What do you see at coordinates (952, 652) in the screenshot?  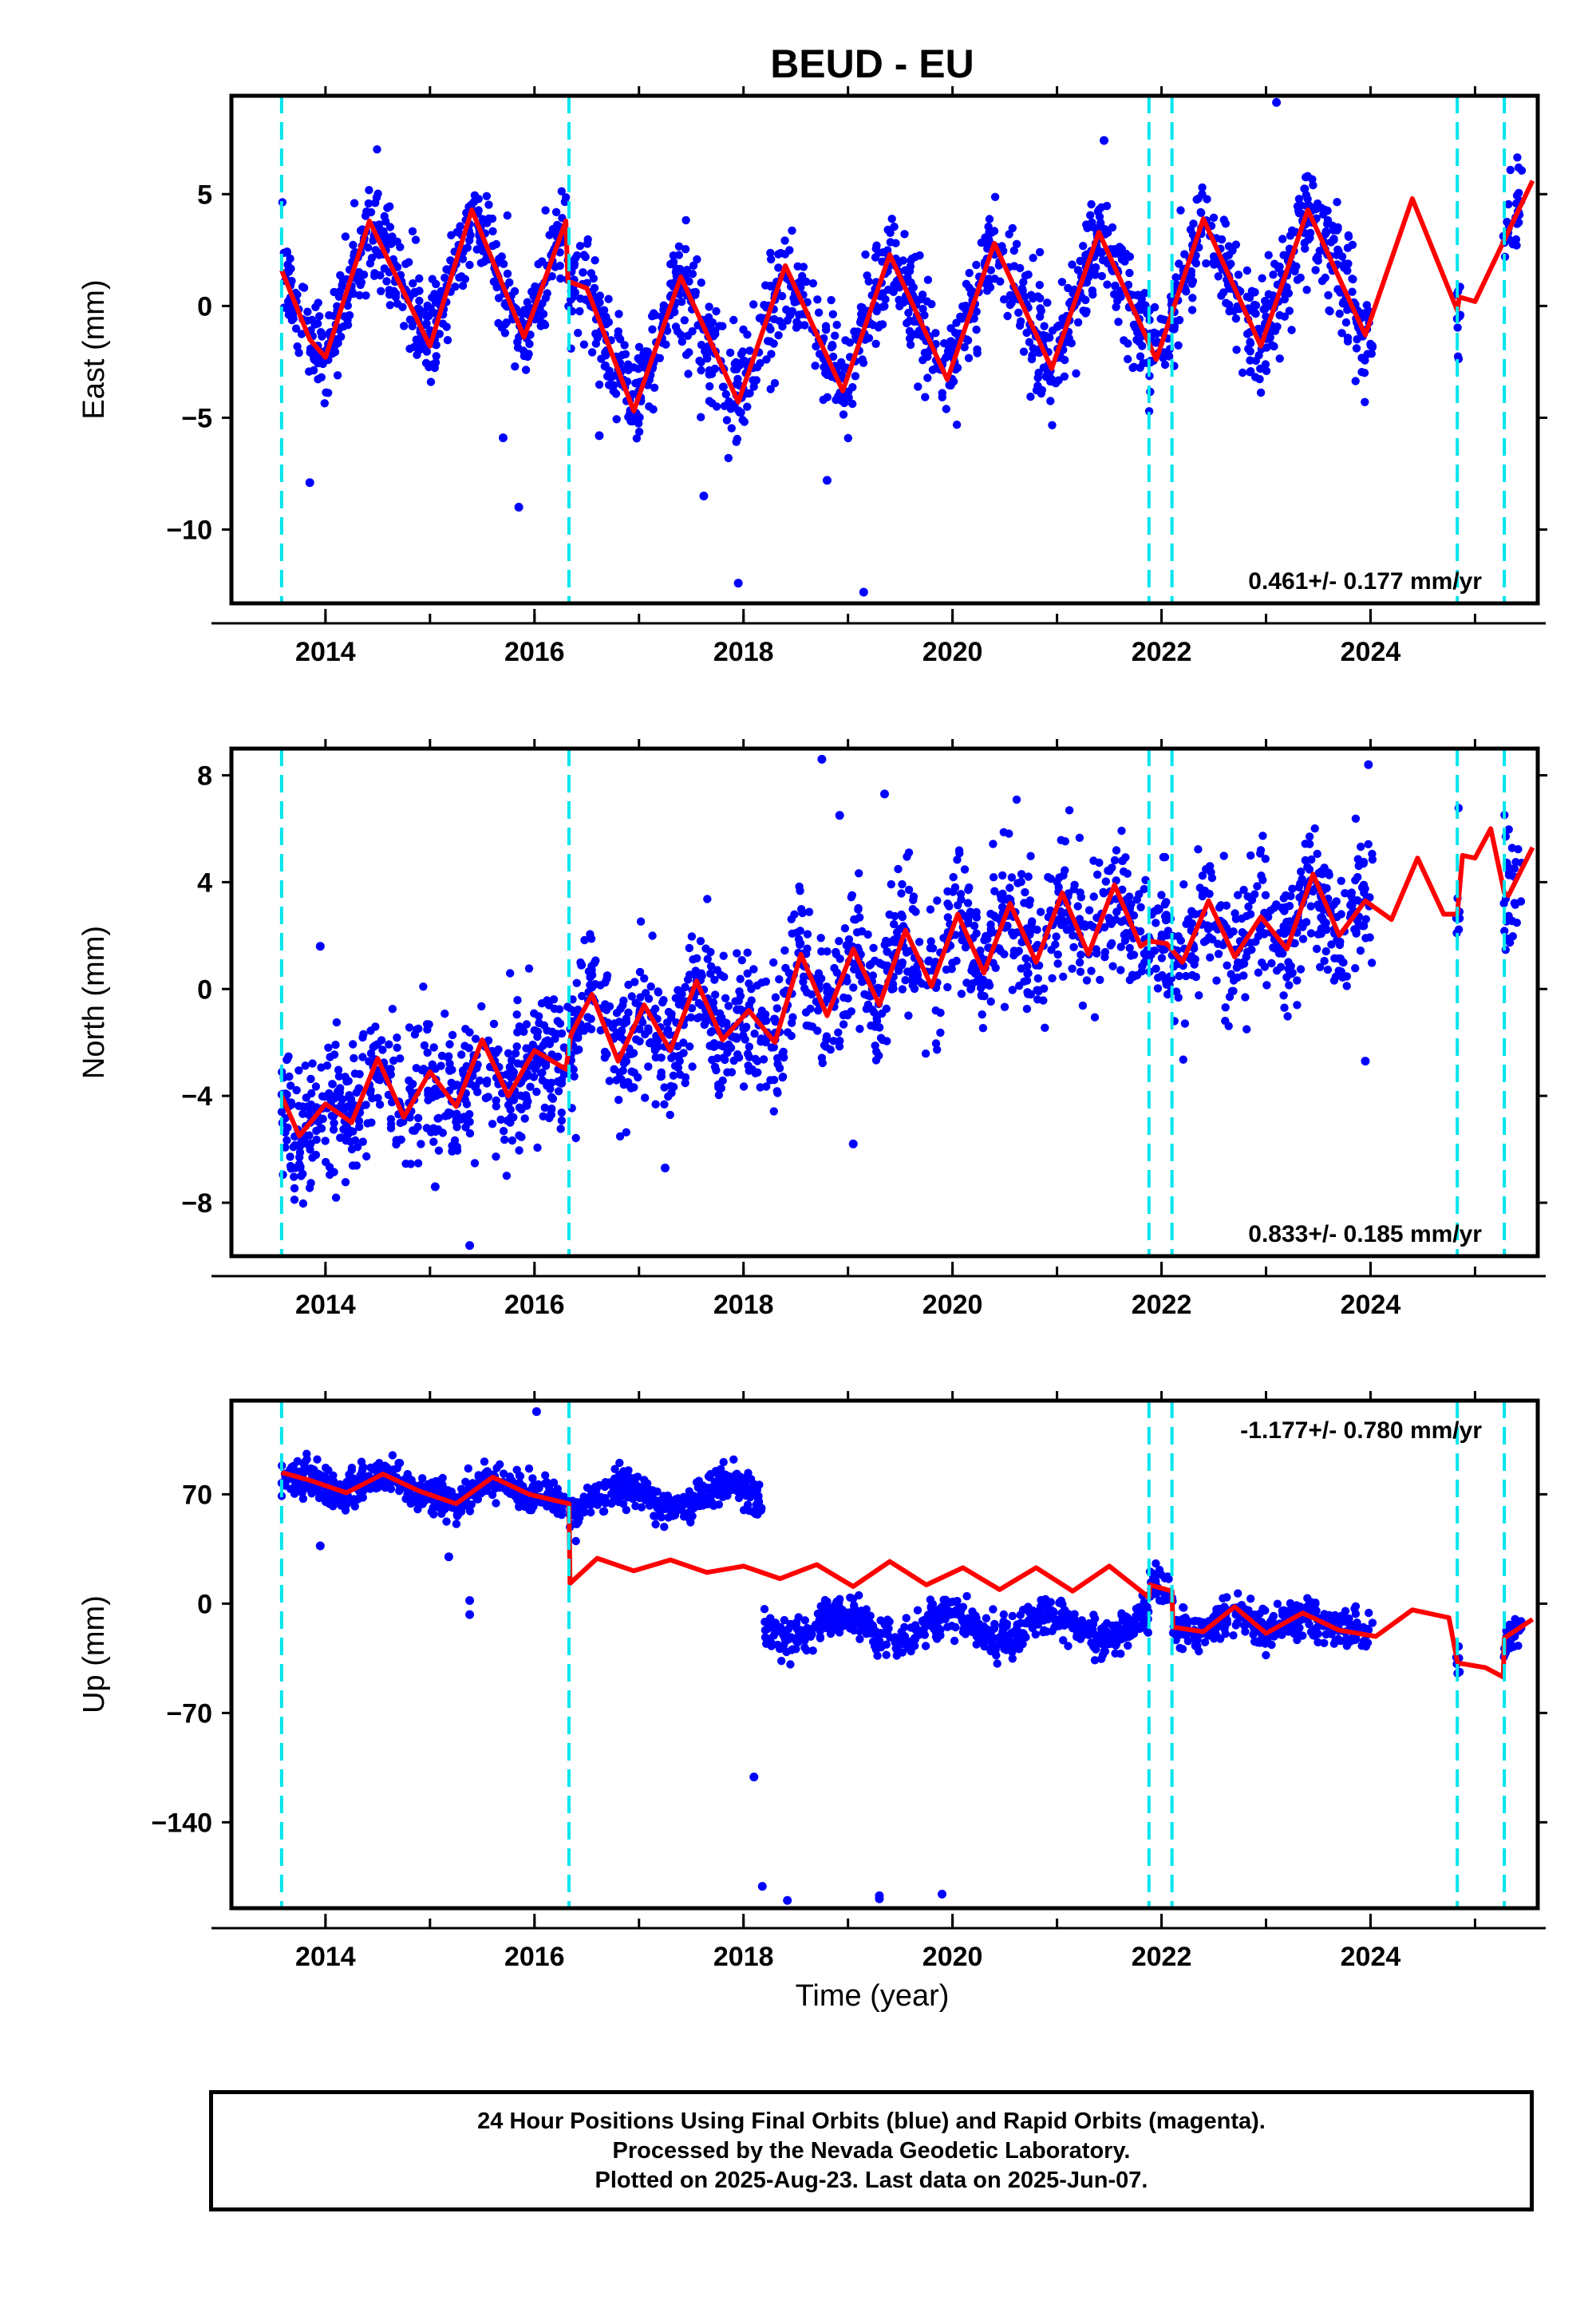 I see `east-x-tick-label: 2020` at bounding box center [952, 652].